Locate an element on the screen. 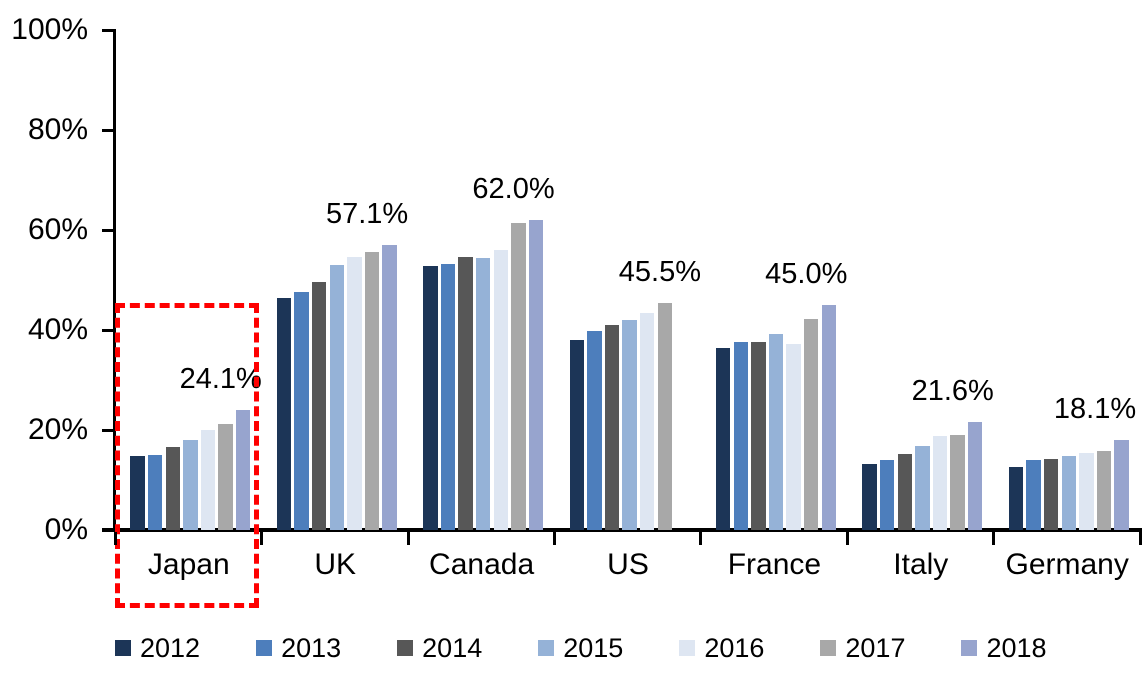 Image resolution: width=1142 pixels, height=683 pixels. legend-swatch-2017 is located at coordinates (828, 648).